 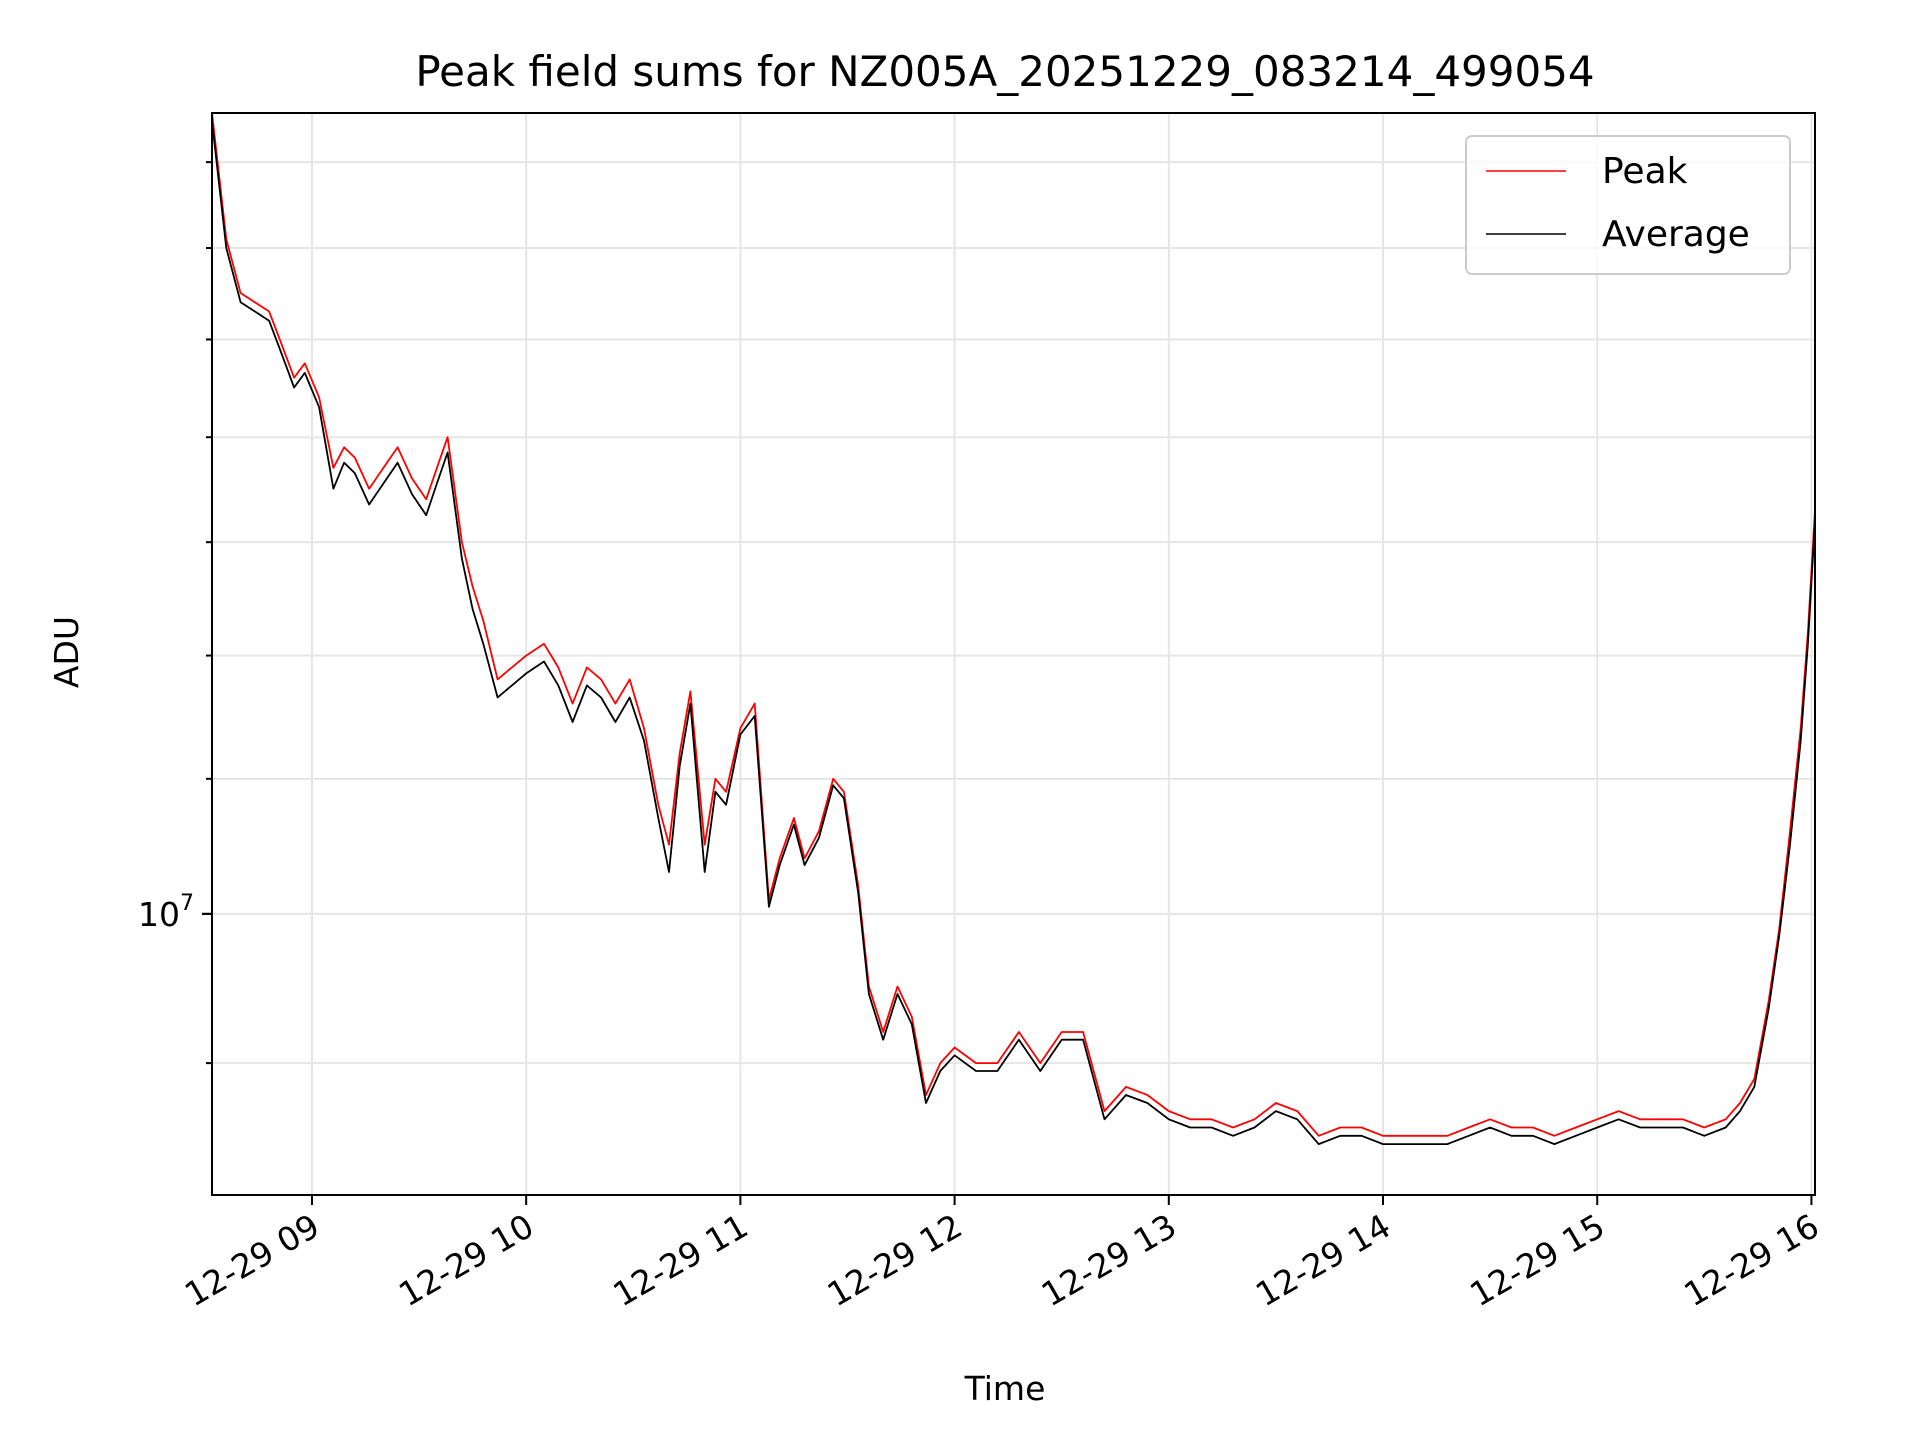 What do you see at coordinates (1645, 171) in the screenshot?
I see `legend-label-peak: Peak` at bounding box center [1645, 171].